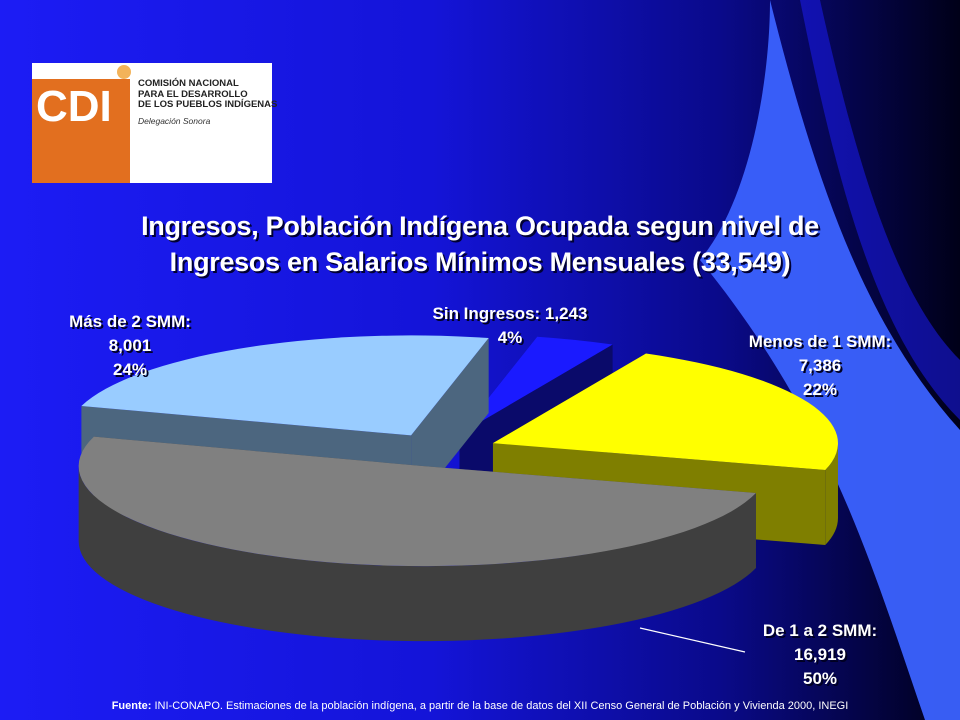 The width and height of the screenshot is (960, 720). What do you see at coordinates (831, 494) in the screenshot?
I see `pie-slice-rim-menos-de-1-smm` at bounding box center [831, 494].